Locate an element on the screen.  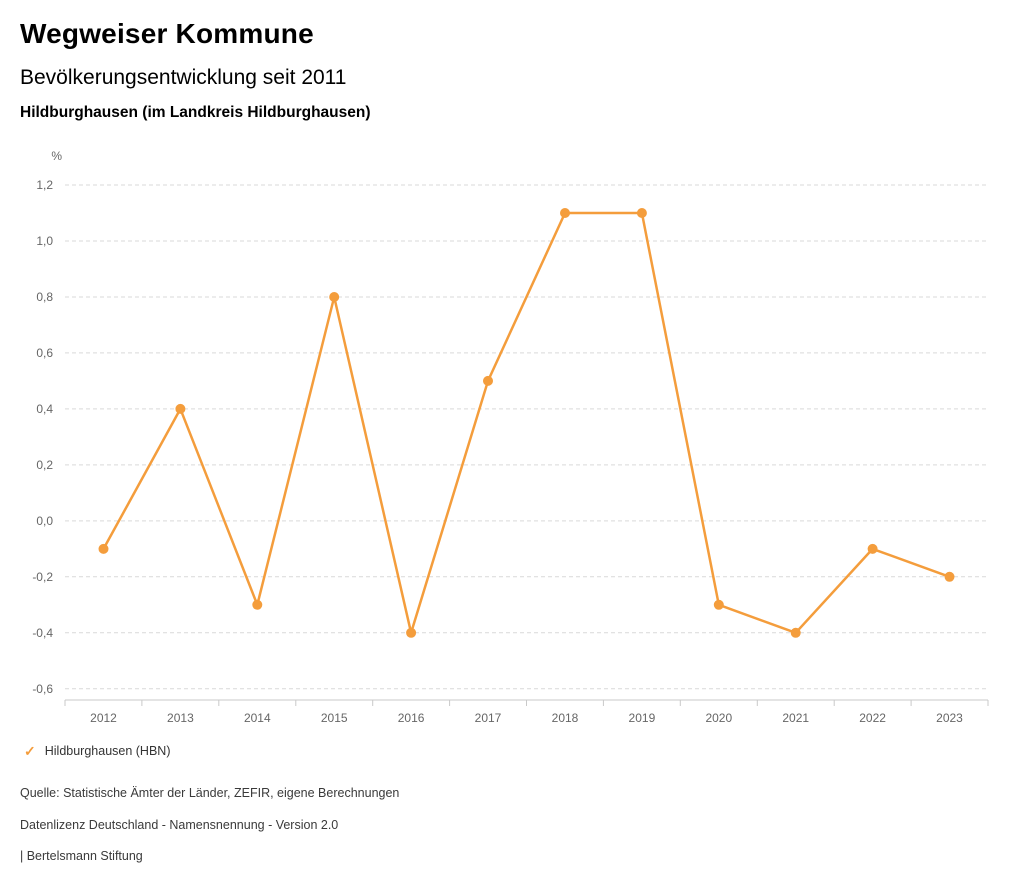
legend-check-icon: ✓ is located at coordinates (30, 751).